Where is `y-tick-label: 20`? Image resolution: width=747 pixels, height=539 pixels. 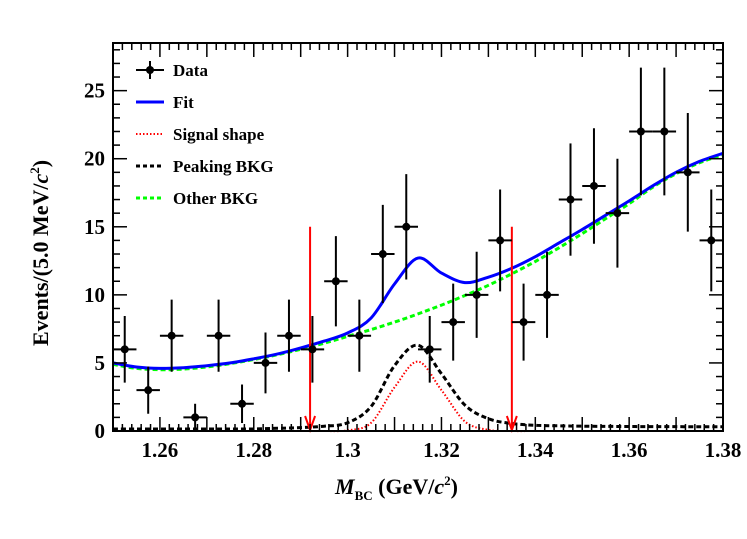
y-tick-label: 20 is located at coordinates (94, 159).